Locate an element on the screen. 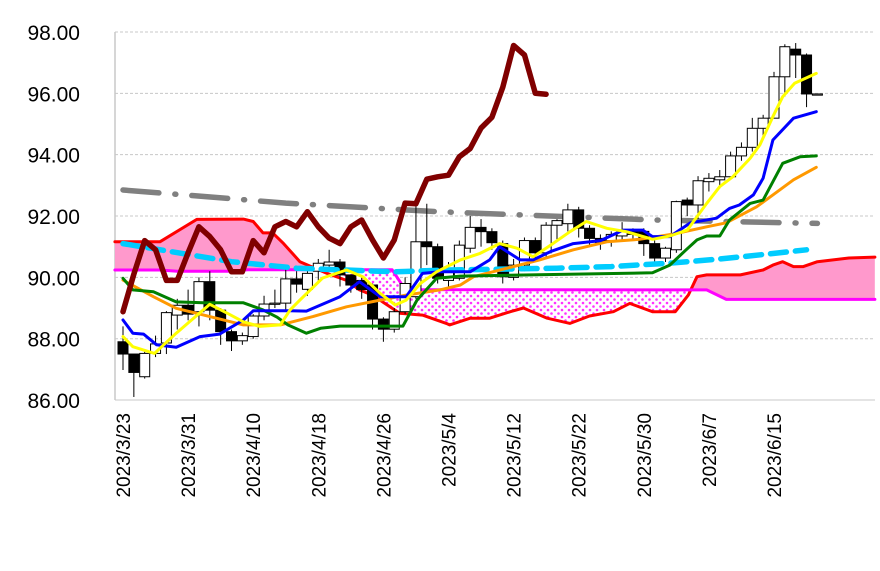  x-tick-label: 2023/5/4 is located at coordinates (450, 450).